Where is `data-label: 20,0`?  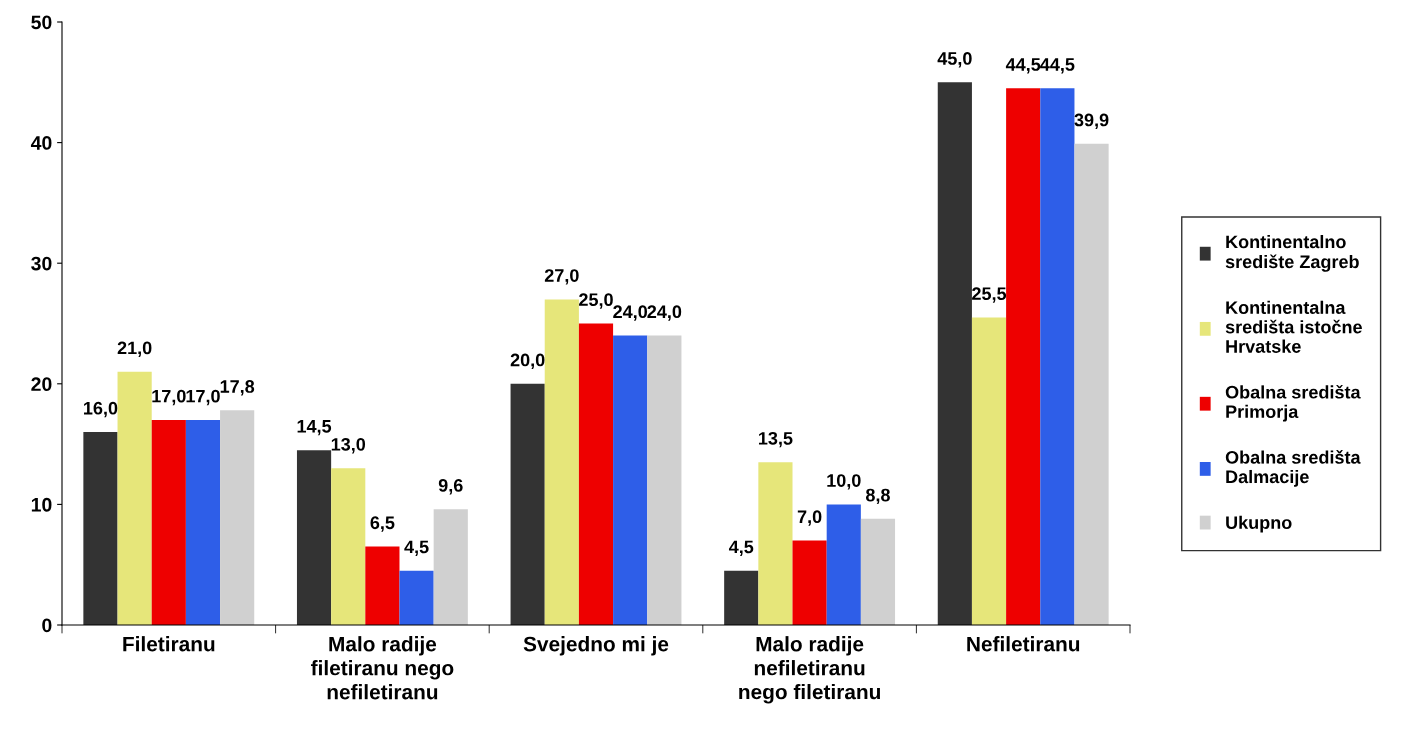
data-label: 20,0 is located at coordinates (527, 361).